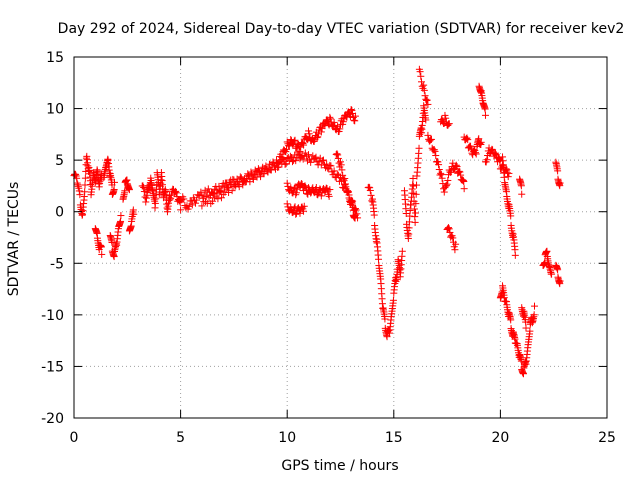 This screenshot has width=640, height=480. Describe the element at coordinates (343, 438) in the screenshot. I see `x-tick-labels: 0 5 10 15 20 25` at that location.